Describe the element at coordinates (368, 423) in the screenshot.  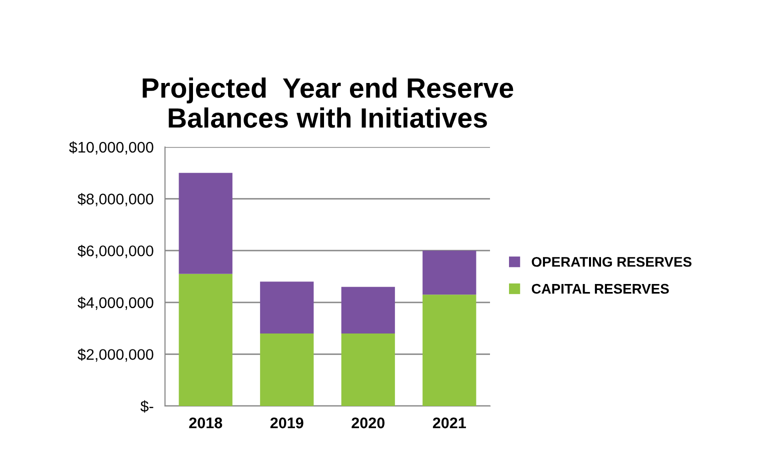
I see `x-tick-label: 2020` at that location.